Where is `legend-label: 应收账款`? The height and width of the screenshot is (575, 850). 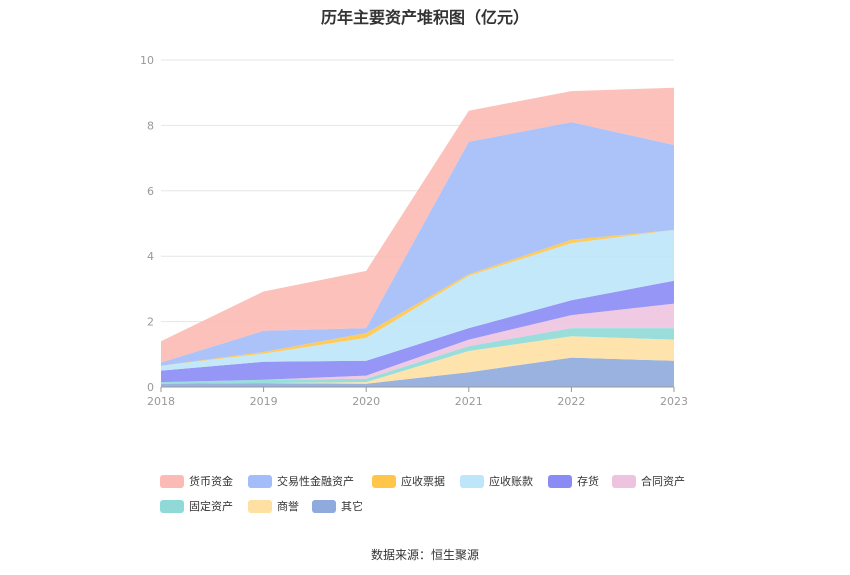 legend-label: 应收账款 is located at coordinates (511, 481).